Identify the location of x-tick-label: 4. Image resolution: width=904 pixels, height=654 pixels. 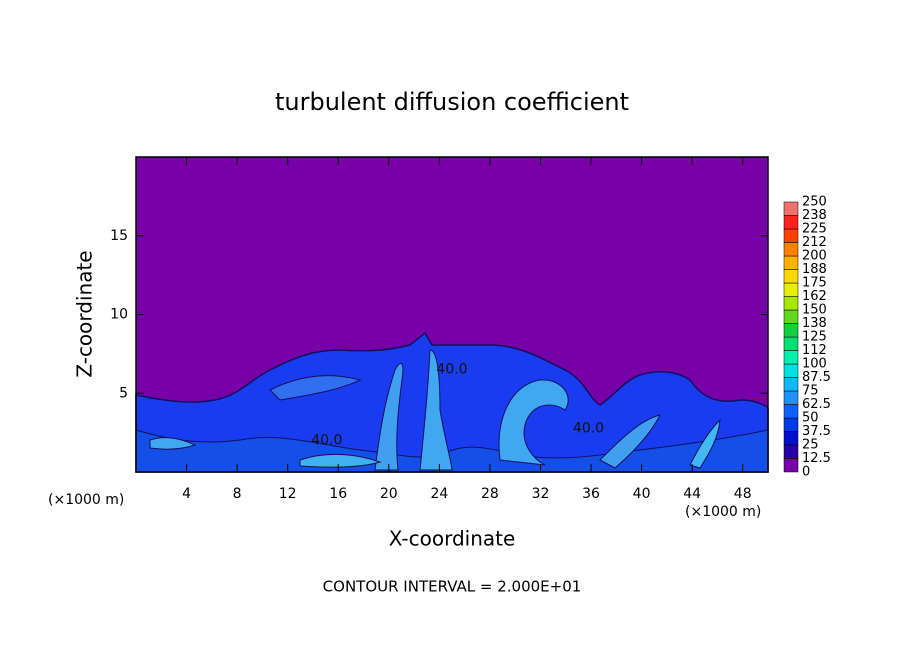
(186, 494).